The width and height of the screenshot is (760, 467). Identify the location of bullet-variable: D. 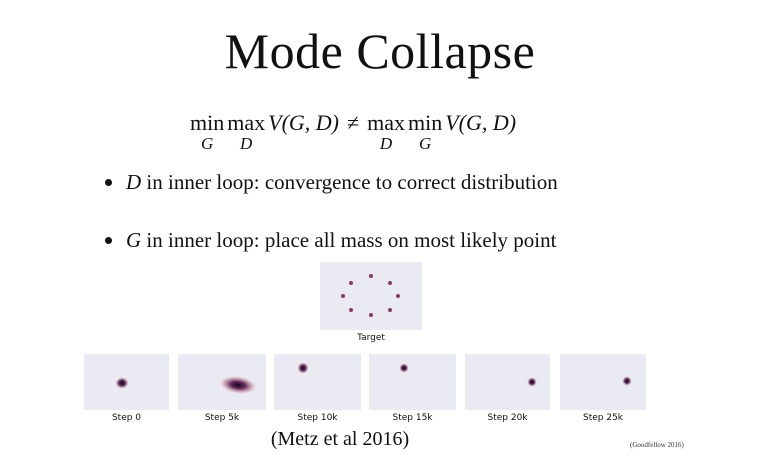
(134, 182).